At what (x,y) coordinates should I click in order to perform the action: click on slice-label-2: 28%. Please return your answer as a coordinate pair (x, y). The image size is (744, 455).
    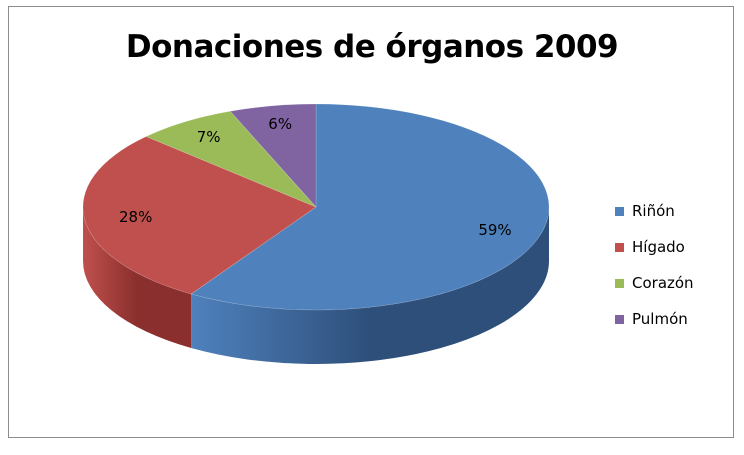
    Looking at the image, I should click on (135, 217).